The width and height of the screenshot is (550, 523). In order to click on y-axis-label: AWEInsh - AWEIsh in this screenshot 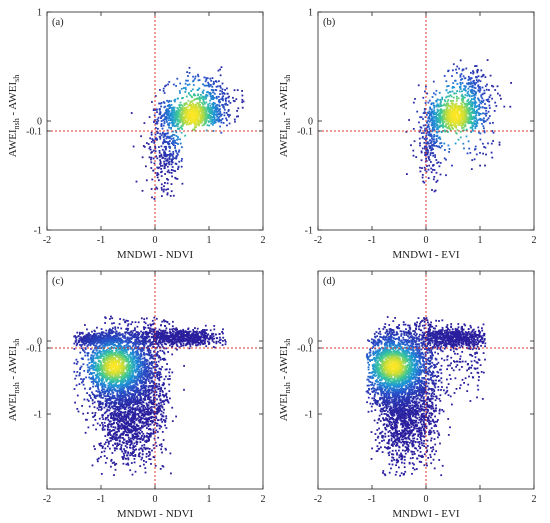, I will do `click(285, 116)`.